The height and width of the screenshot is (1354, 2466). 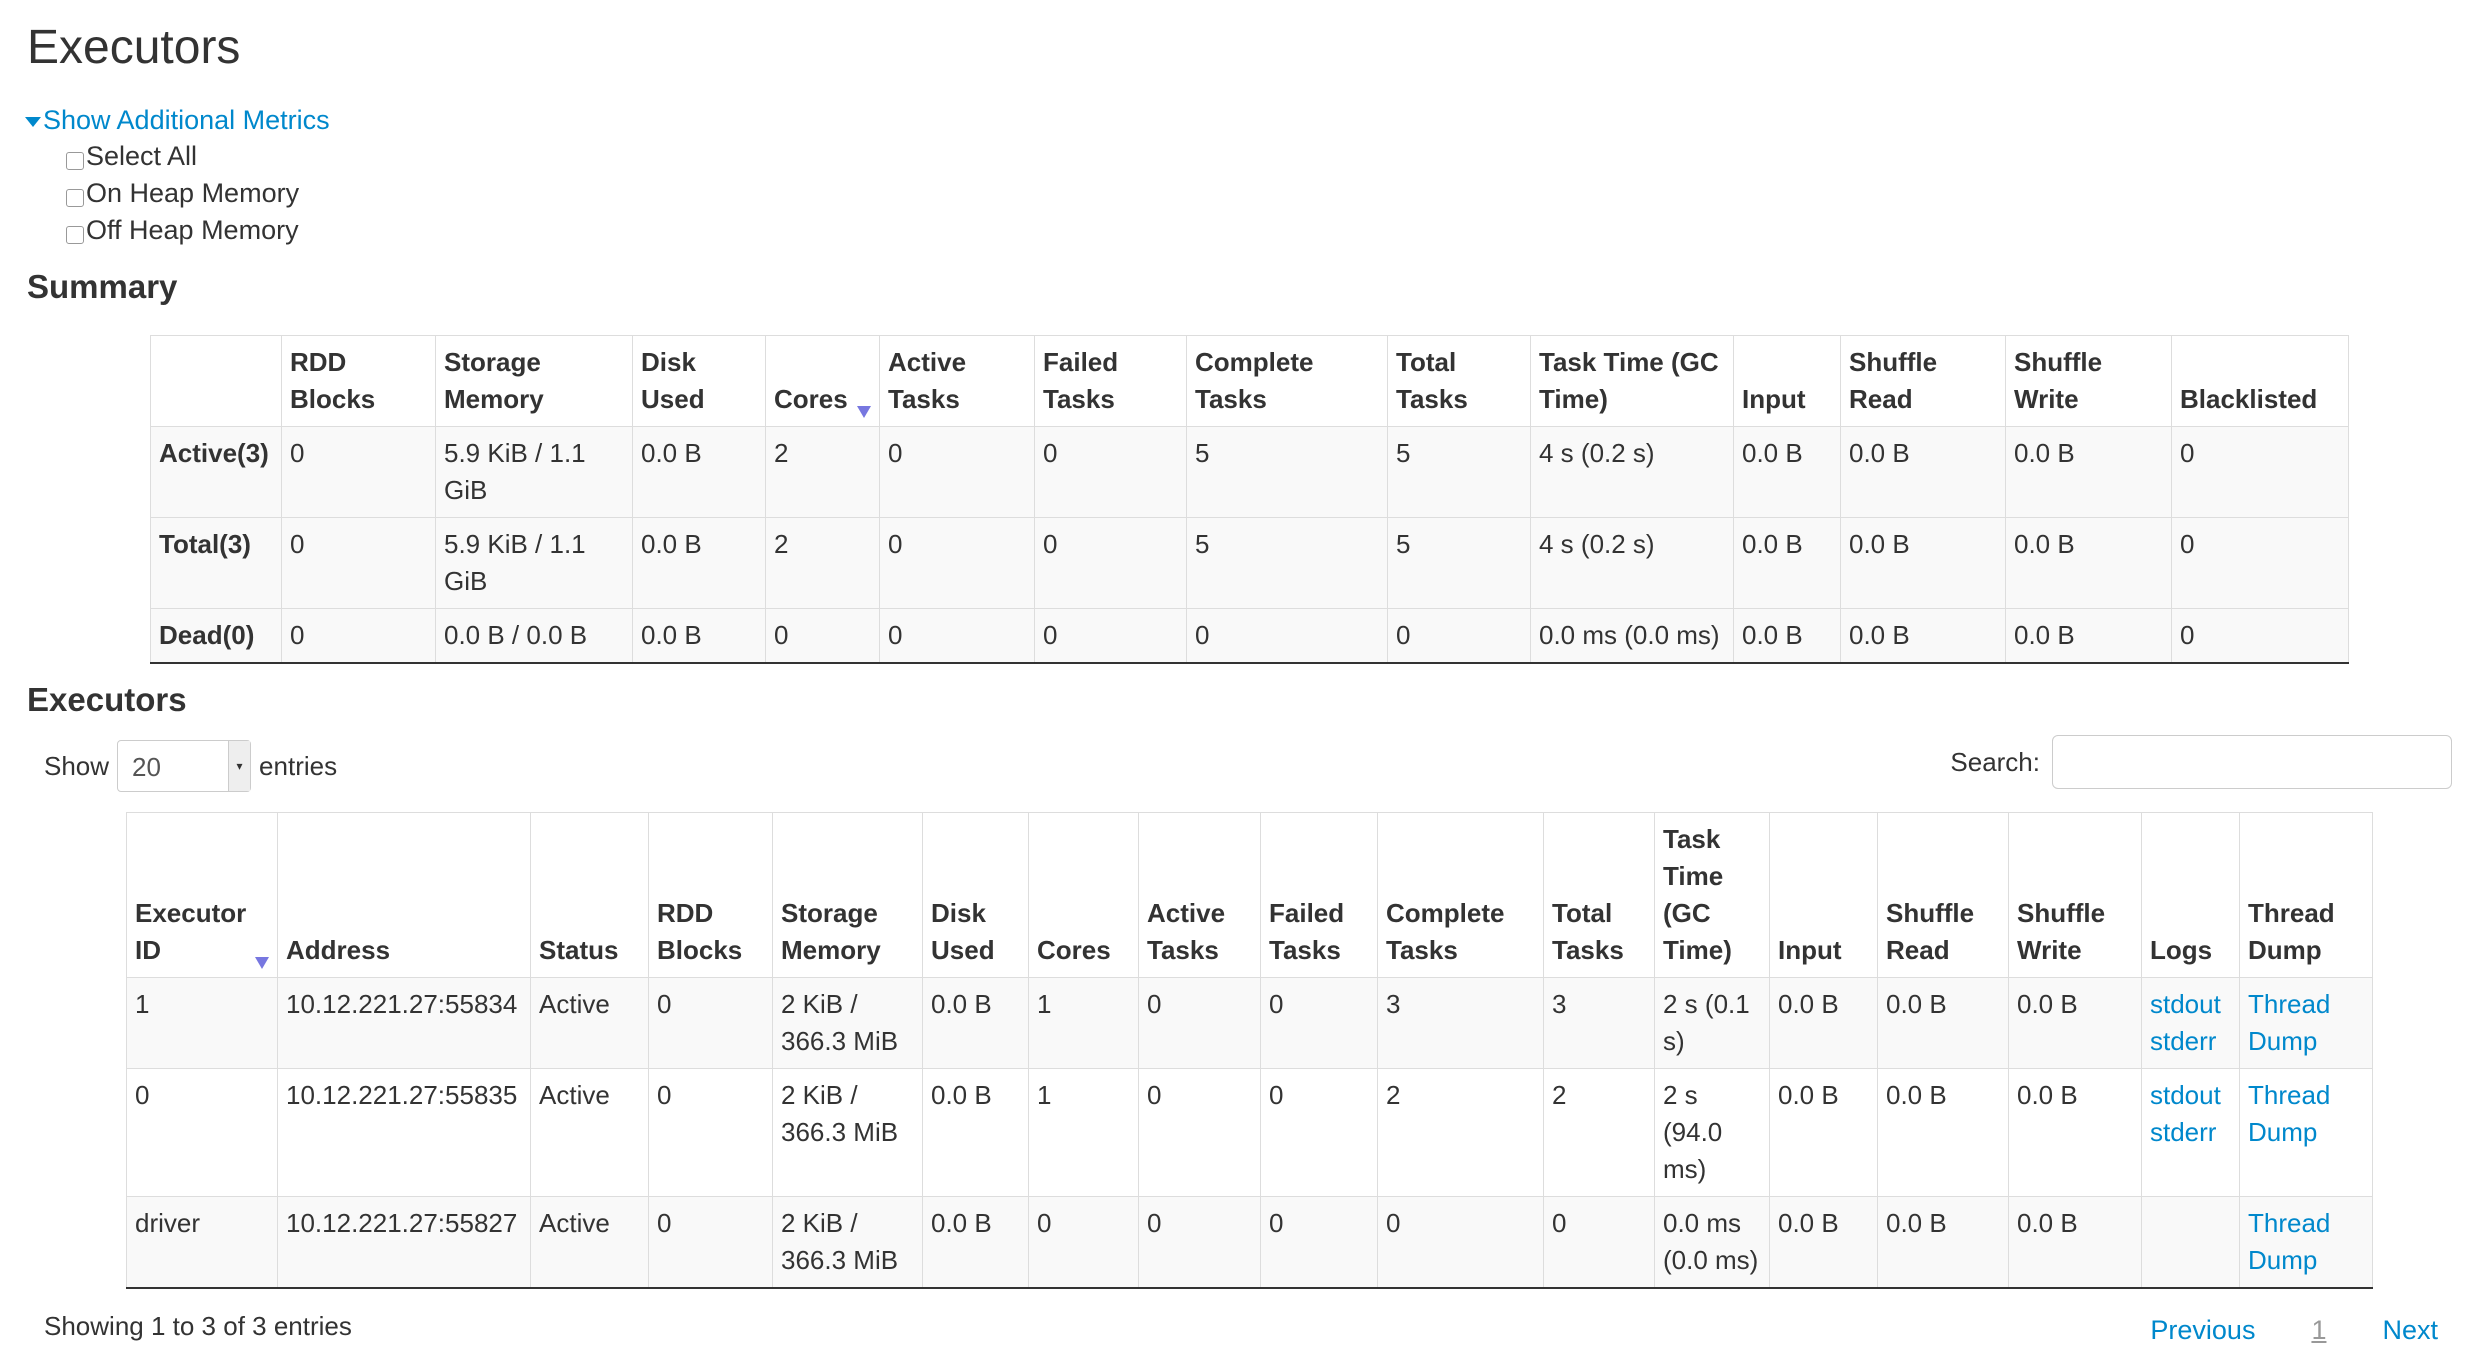 What do you see at coordinates (2410, 1330) in the screenshot?
I see `next-button: Next` at bounding box center [2410, 1330].